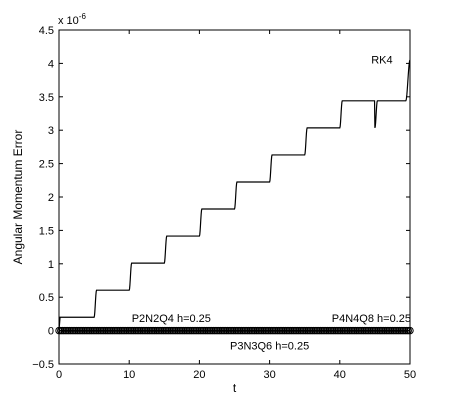 This screenshot has width=450, height=411. What do you see at coordinates (381, 60) in the screenshot?
I see `series-annotation: RK4` at bounding box center [381, 60].